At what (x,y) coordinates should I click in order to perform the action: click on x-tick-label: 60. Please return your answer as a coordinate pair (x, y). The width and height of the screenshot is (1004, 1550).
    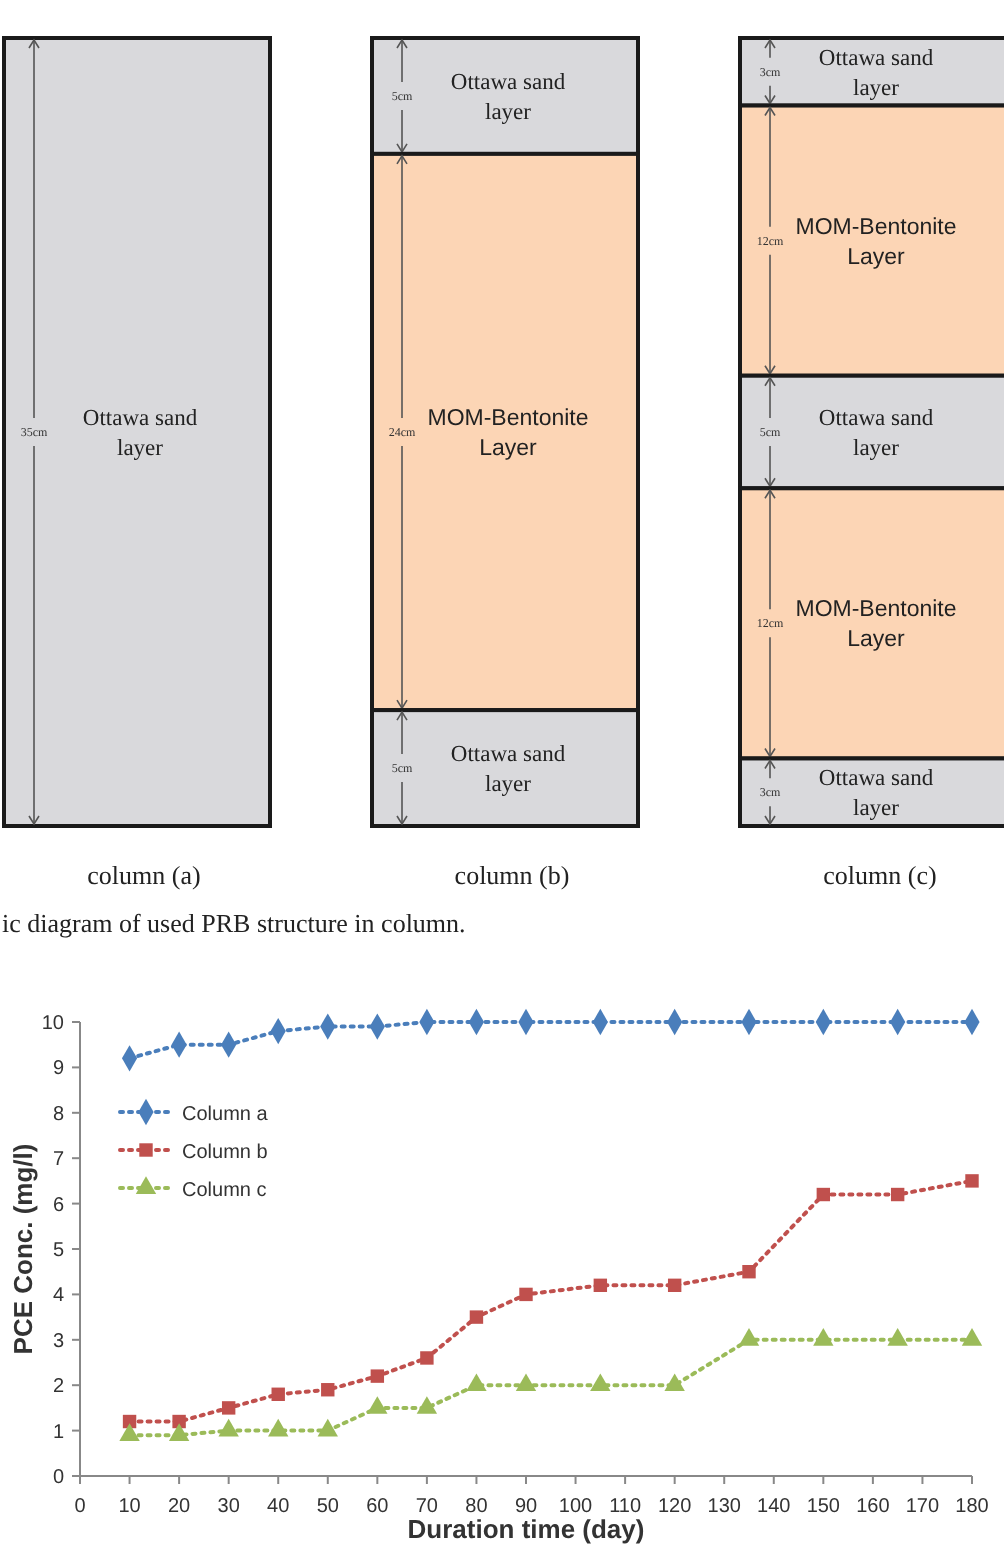
    Looking at the image, I should click on (378, 1507).